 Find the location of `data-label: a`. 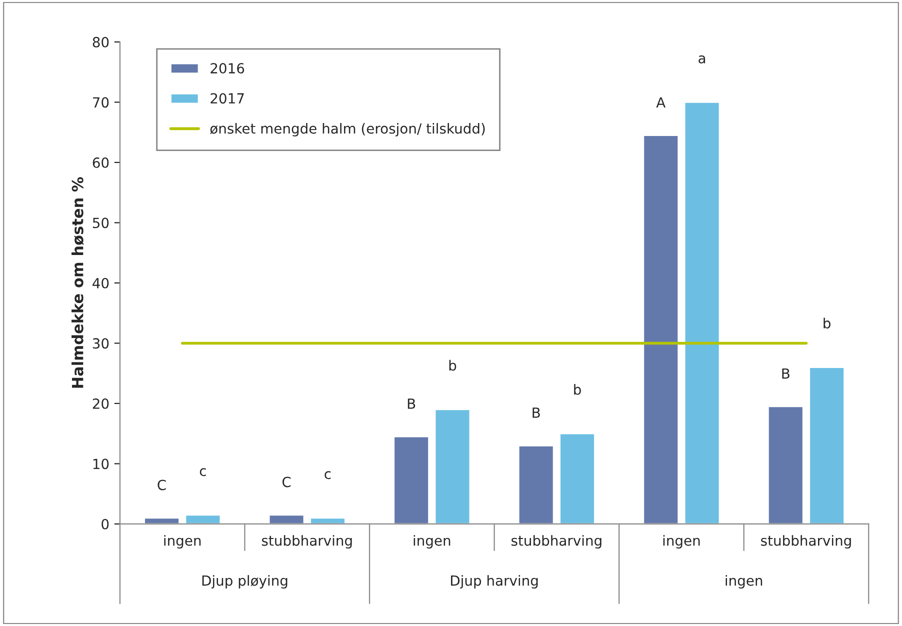

data-label: a is located at coordinates (702, 59).